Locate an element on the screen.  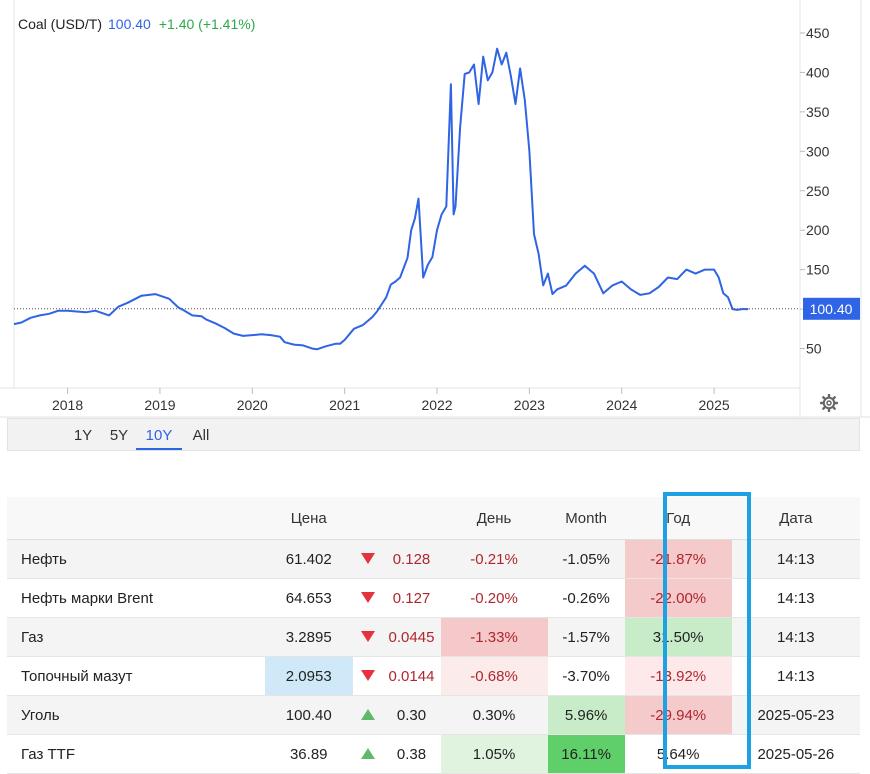
price-cell: 61.402 is located at coordinates (308, 559).